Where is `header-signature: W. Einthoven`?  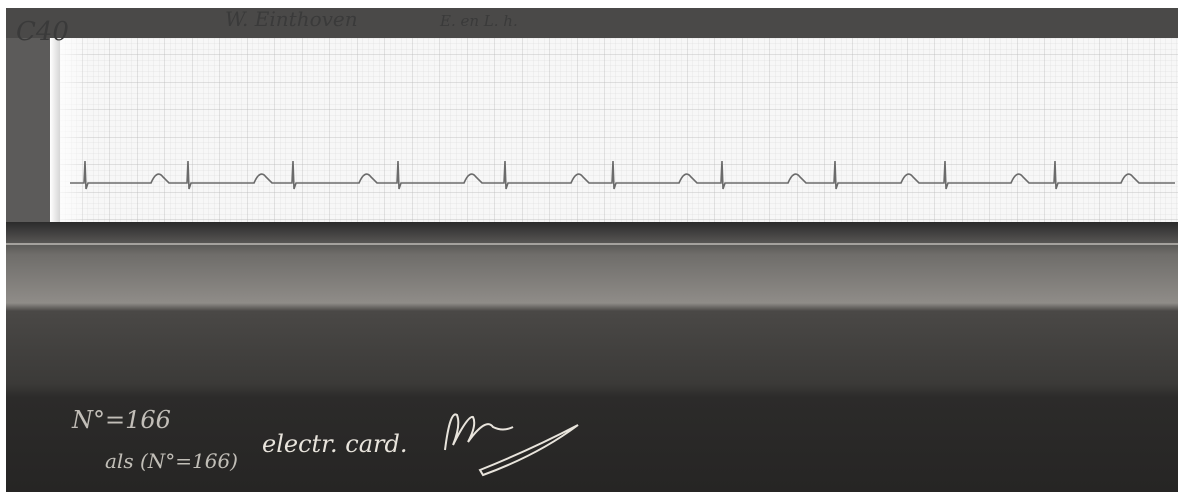
header-signature: W. Einthoven is located at coordinates (291, 19).